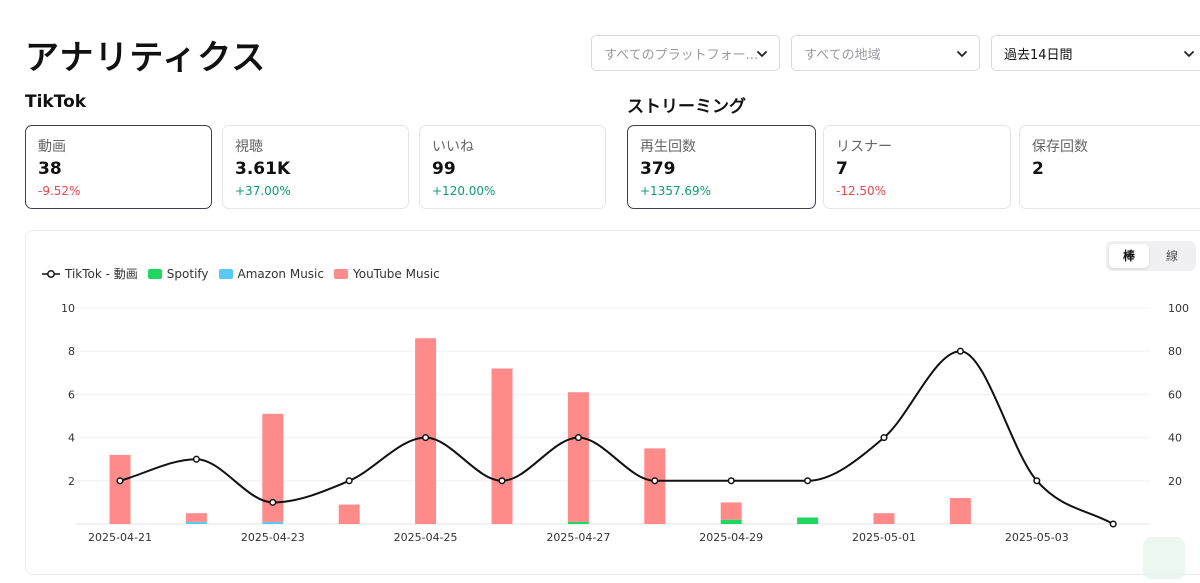 Image resolution: width=1200 pixels, height=583 pixels. I want to click on region-filter-value: すべての地域, so click(842, 55).